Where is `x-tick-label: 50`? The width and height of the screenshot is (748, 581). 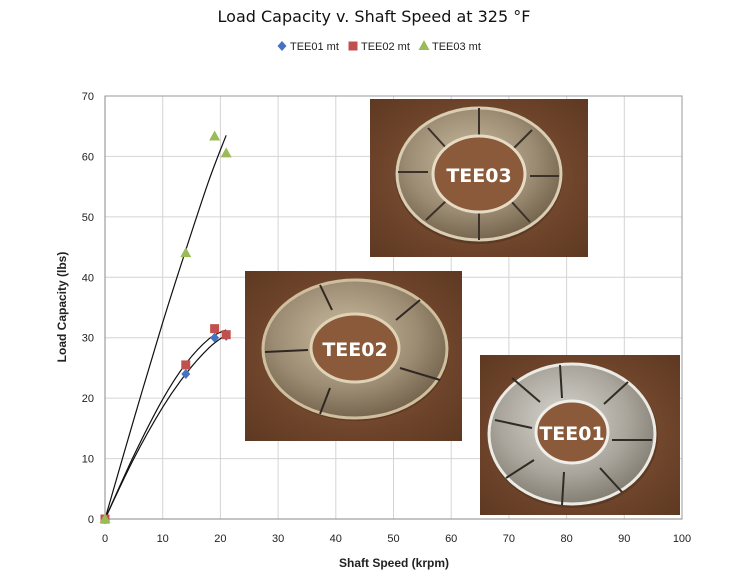 x-tick-label: 50 is located at coordinates (393, 539).